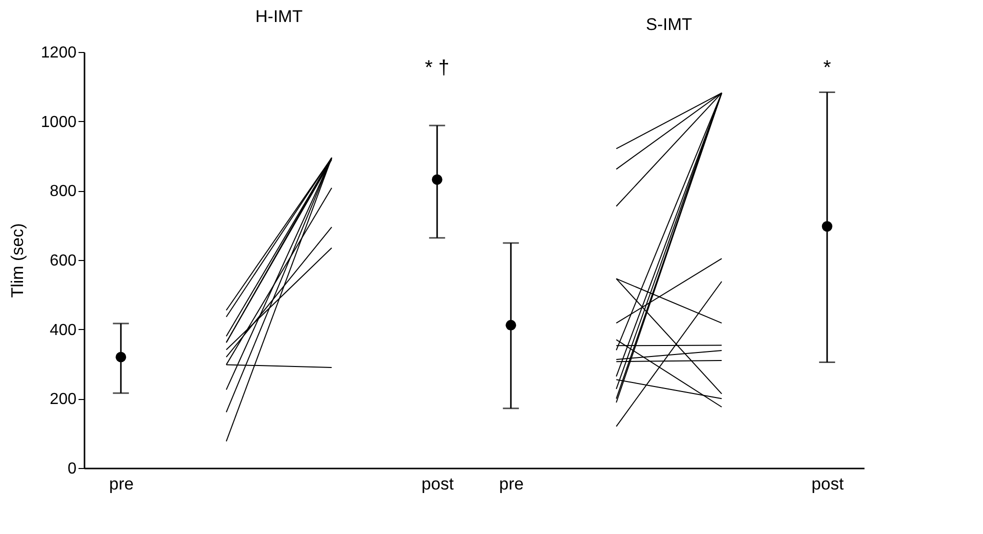 The image size is (983, 534). Describe the element at coordinates (63, 191) in the screenshot. I see `y-tick-label: 800` at that location.